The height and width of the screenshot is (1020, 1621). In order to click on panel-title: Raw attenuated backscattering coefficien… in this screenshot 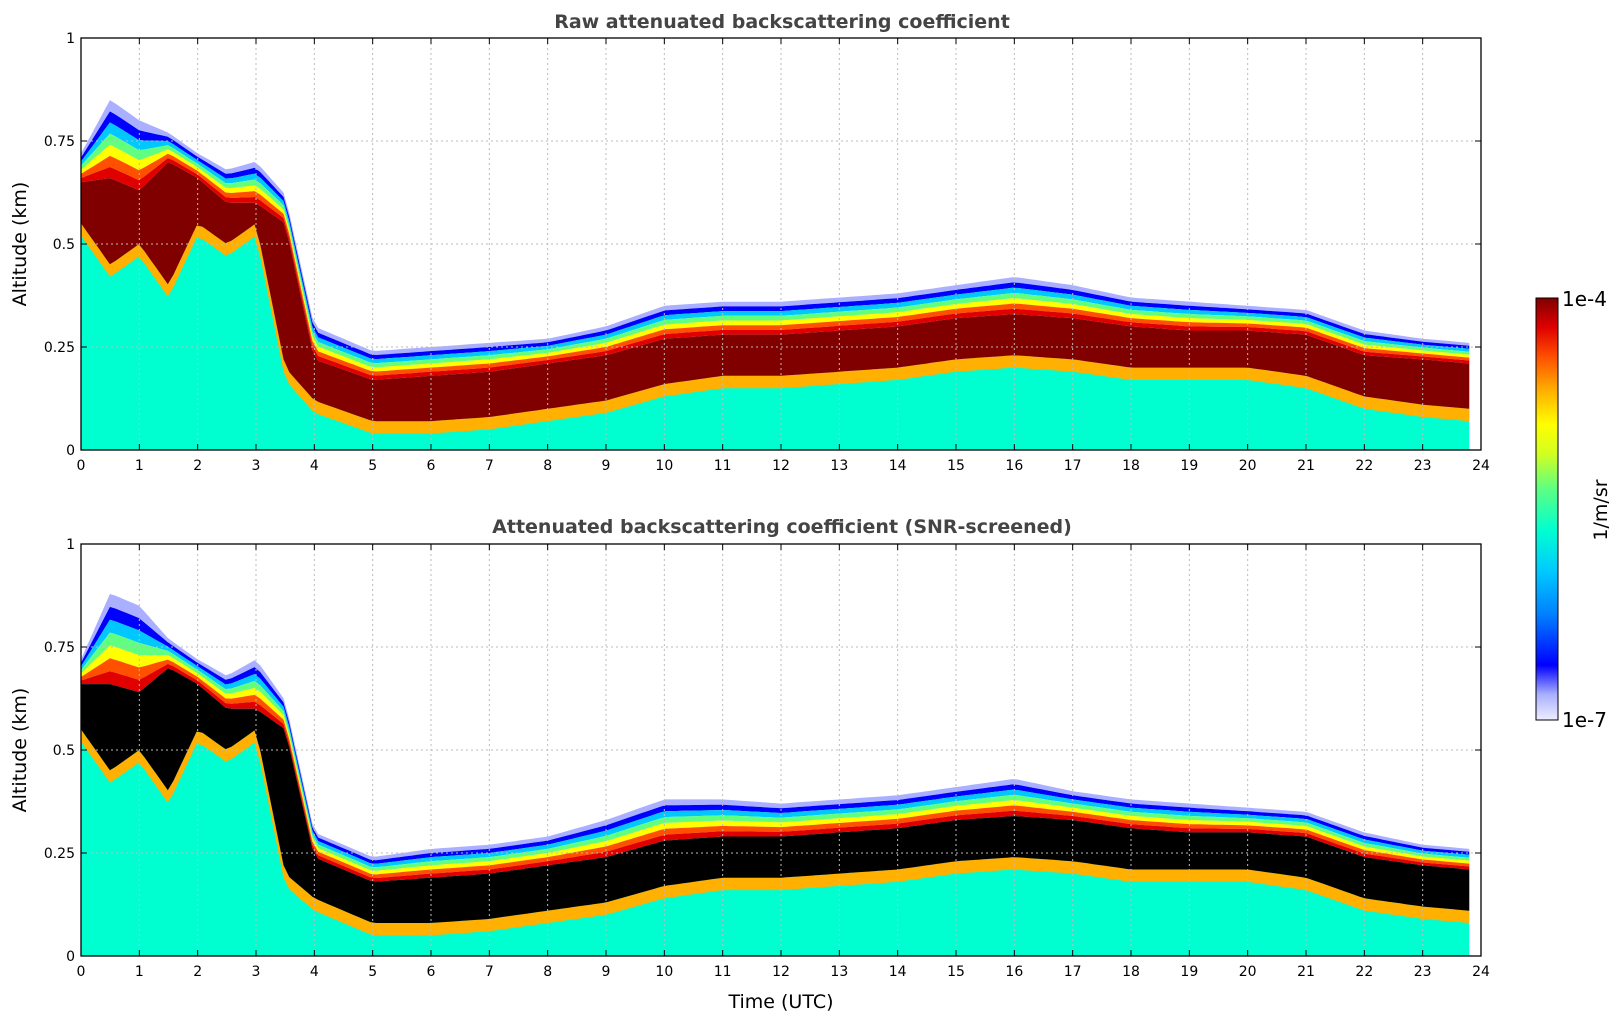, I will do `click(782, 22)`.